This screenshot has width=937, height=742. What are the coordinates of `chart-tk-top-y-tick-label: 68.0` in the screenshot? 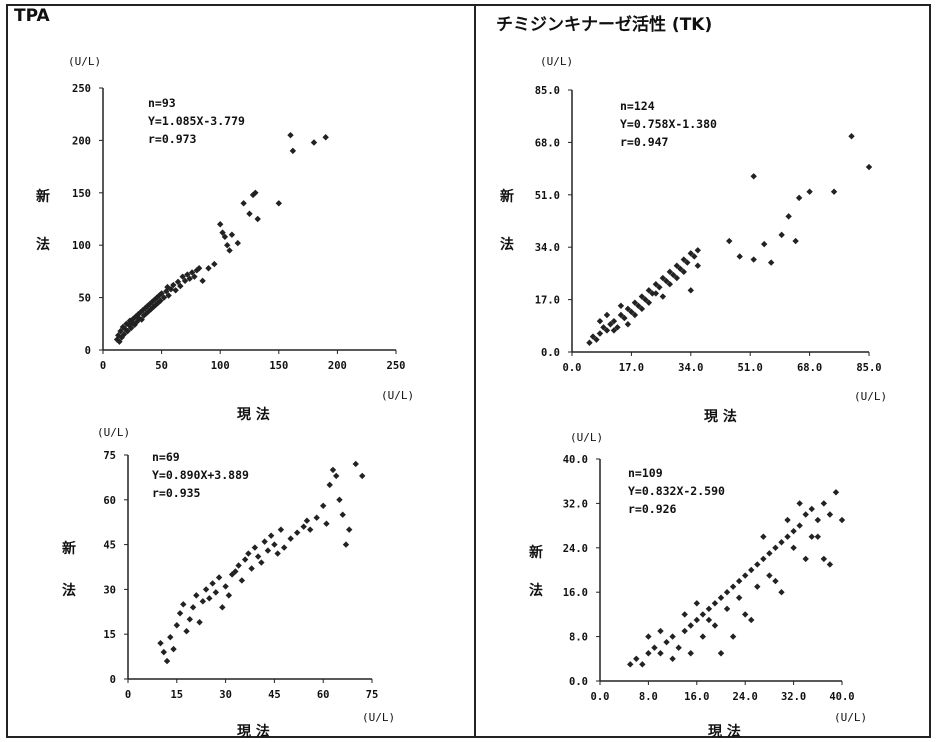 It's located at (547, 143).